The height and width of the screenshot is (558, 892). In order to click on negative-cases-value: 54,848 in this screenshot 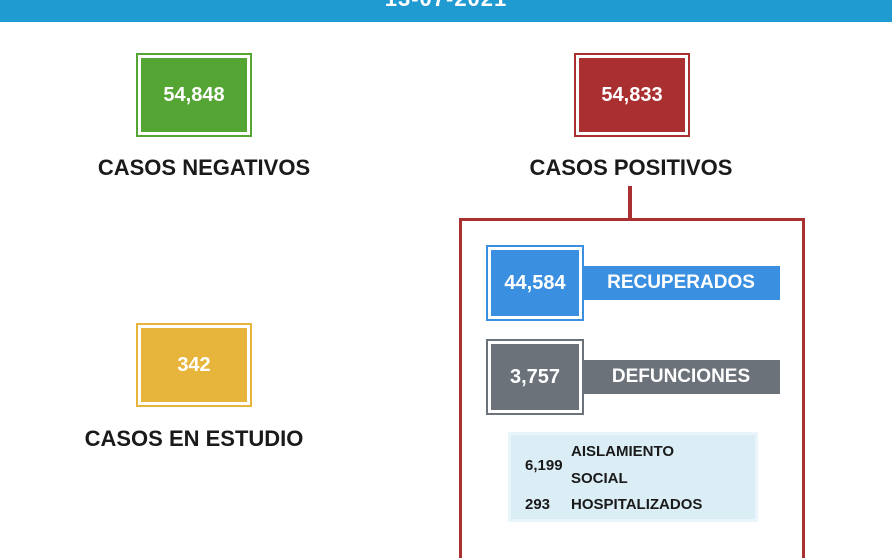, I will do `click(194, 94)`.